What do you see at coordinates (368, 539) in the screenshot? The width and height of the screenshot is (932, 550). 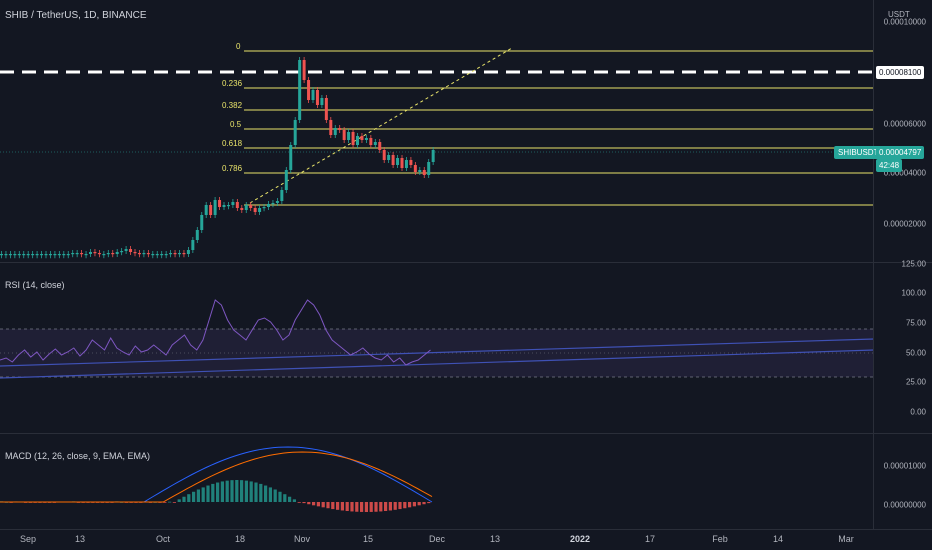 I see `time-label: 15` at bounding box center [368, 539].